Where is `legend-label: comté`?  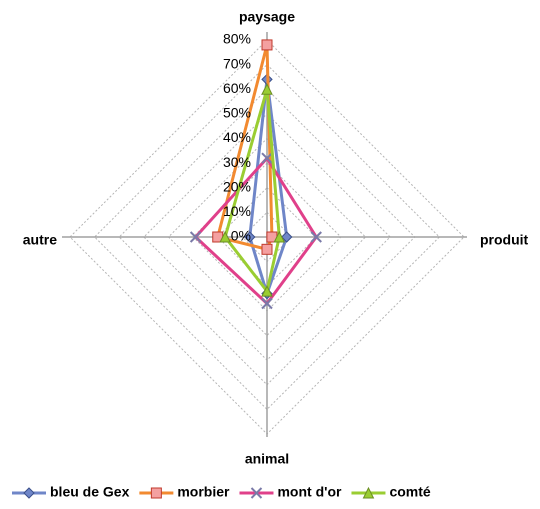 legend-label: comté is located at coordinates (409, 492).